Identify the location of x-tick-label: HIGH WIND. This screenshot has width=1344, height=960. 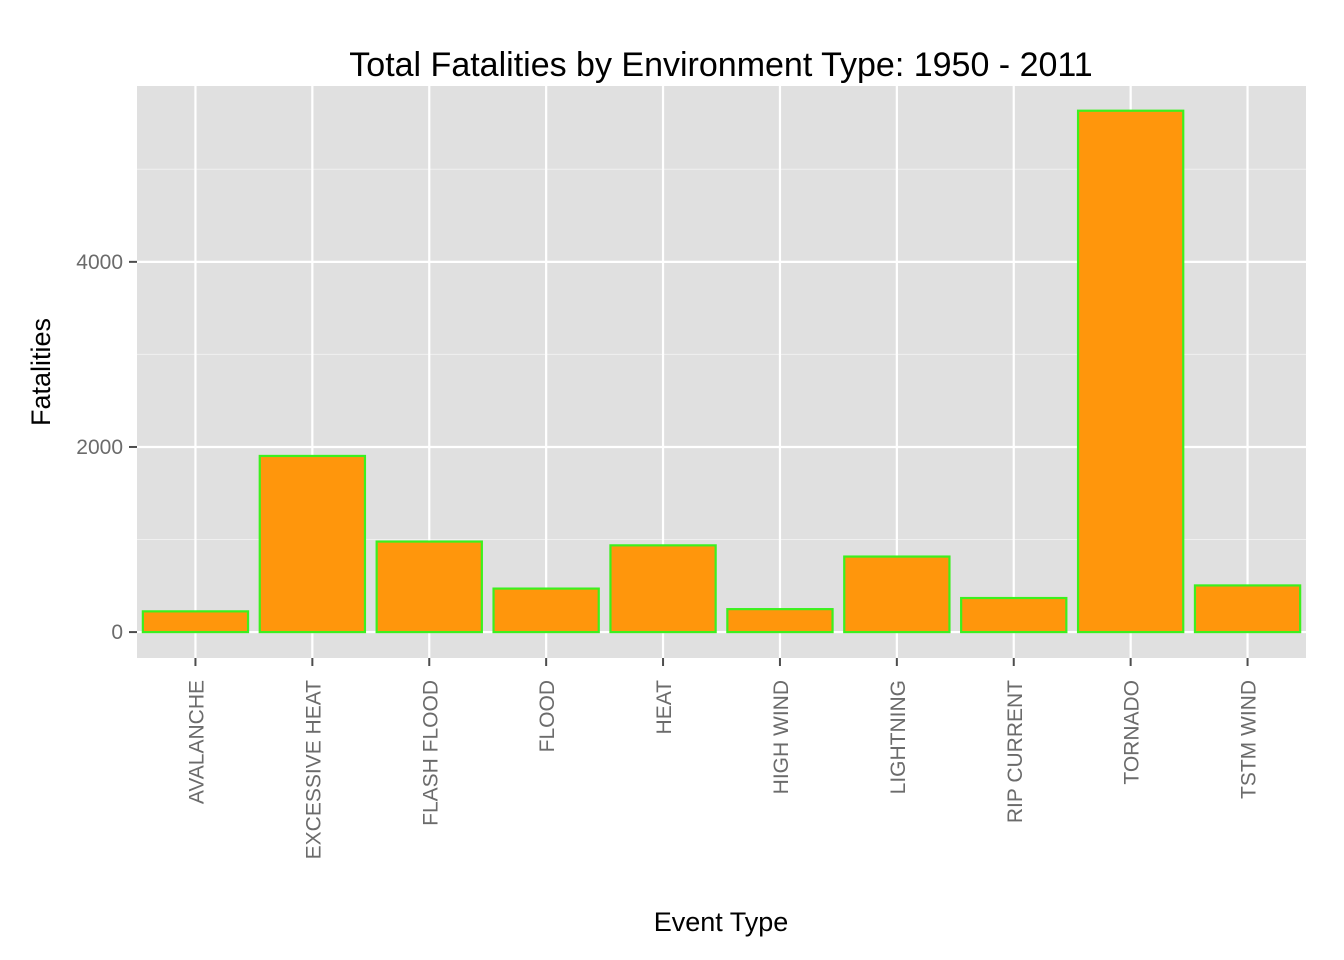
(781, 737).